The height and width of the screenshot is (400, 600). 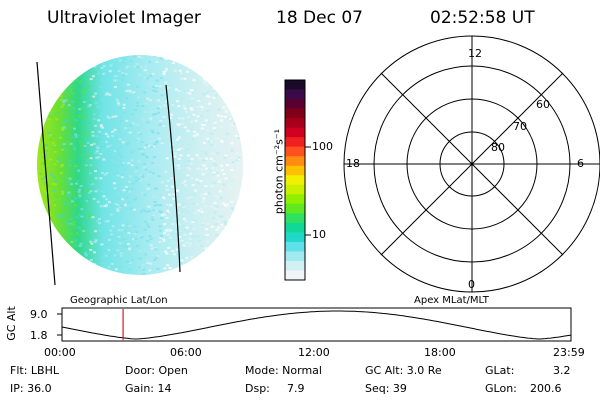 What do you see at coordinates (319, 18) in the screenshot?
I see `date-label: 18 Dec 07` at bounding box center [319, 18].